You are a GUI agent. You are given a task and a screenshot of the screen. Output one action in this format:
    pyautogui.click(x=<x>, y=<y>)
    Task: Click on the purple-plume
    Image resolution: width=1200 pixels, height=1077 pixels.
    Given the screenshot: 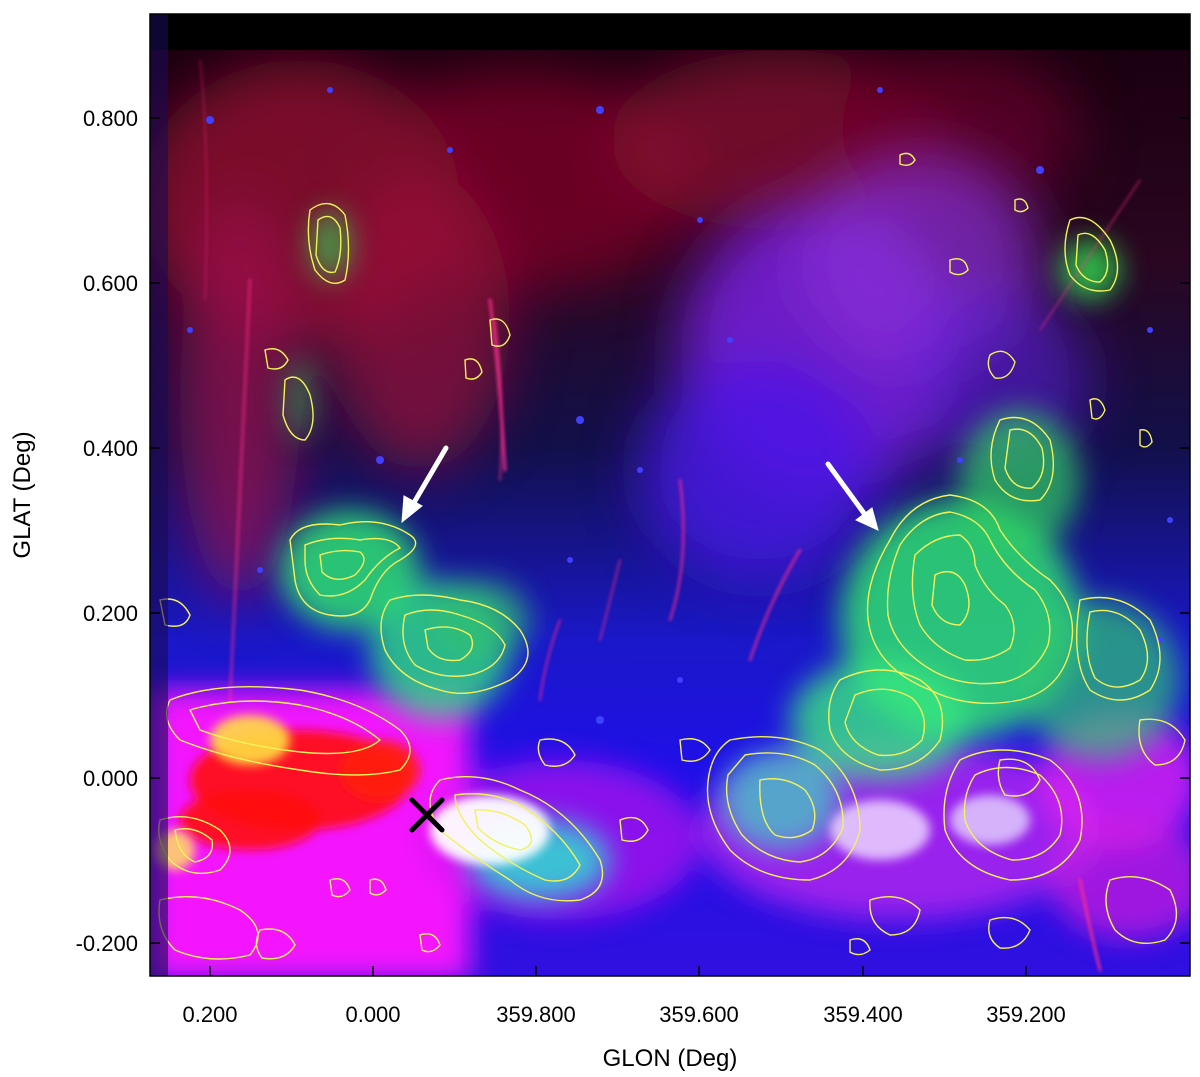 What is the action you would take?
    pyautogui.click(x=865, y=365)
    